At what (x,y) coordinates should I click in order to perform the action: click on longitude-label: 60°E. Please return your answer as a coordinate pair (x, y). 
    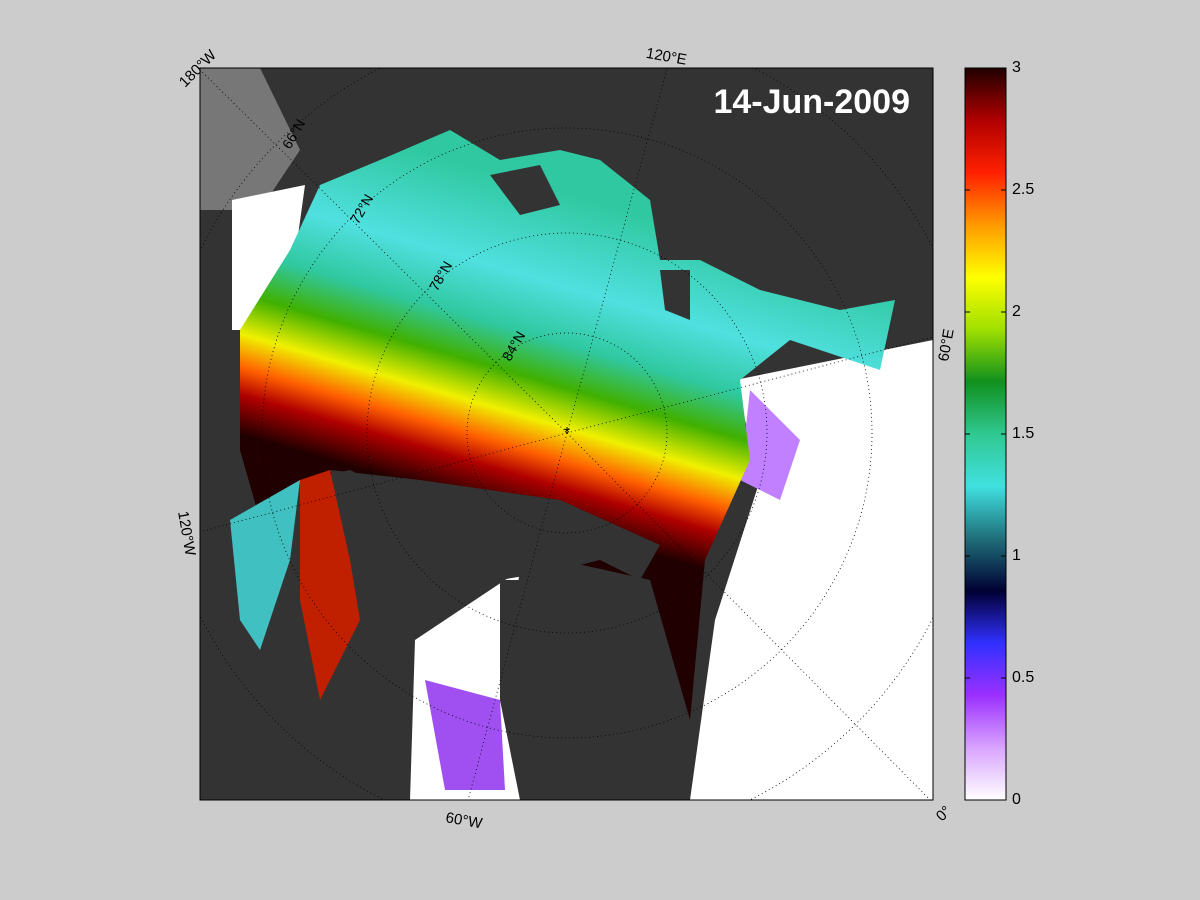
    Looking at the image, I should click on (946, 345).